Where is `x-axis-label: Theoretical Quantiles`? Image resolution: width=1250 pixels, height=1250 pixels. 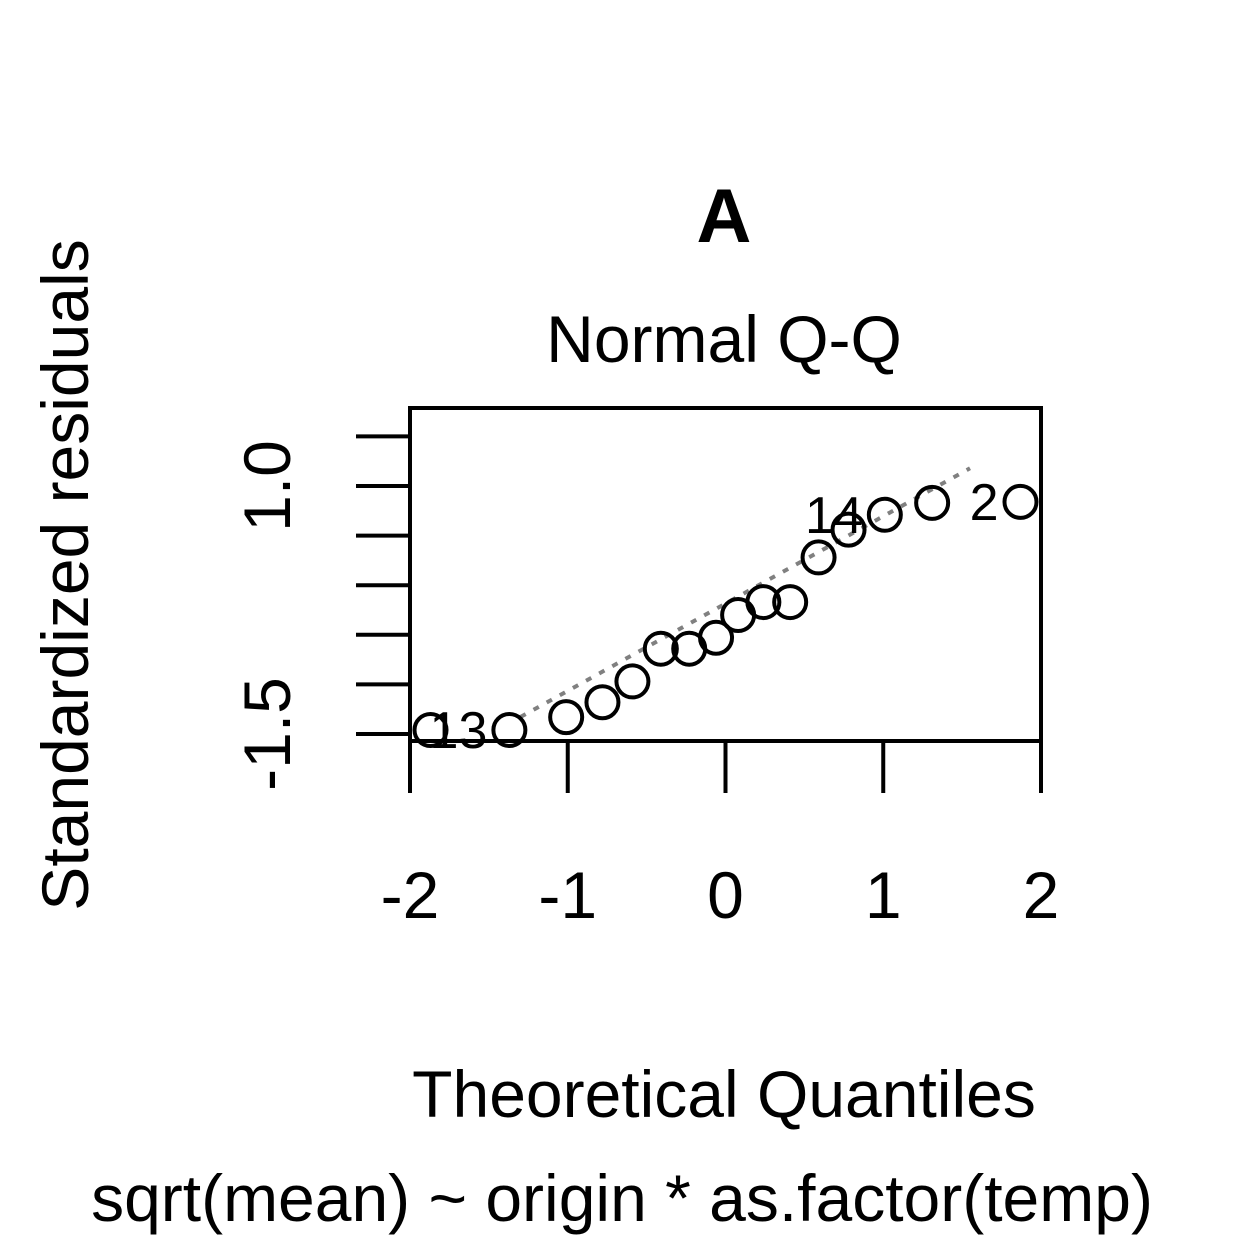 x-axis-label: Theoretical Quantiles is located at coordinates (724, 1094).